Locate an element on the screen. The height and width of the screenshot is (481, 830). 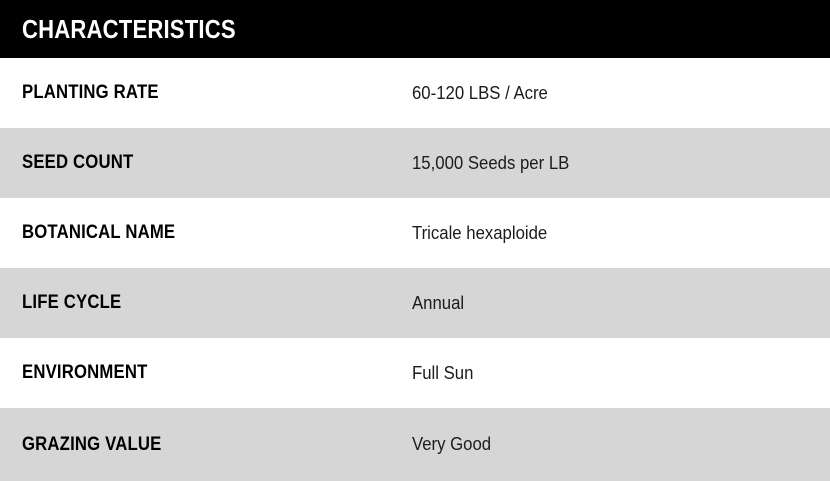
row-label-seed-count: SEED COUNT is located at coordinates (78, 162).